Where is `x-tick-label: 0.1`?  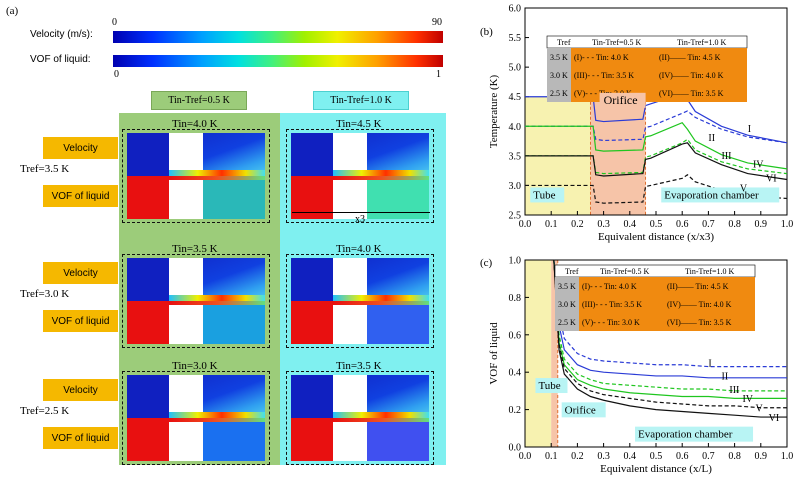
x-tick-label: 0.1 is located at coordinates (551, 456).